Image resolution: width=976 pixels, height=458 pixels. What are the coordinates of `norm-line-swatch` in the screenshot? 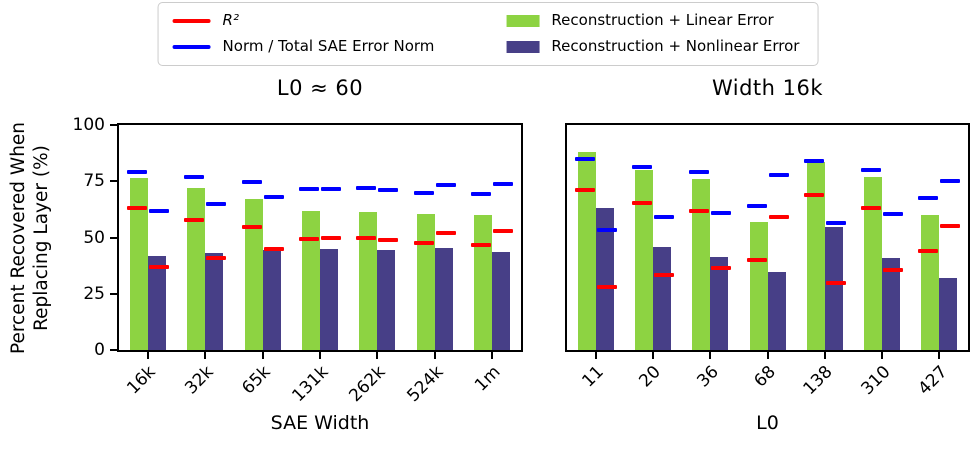 It's located at (191, 46).